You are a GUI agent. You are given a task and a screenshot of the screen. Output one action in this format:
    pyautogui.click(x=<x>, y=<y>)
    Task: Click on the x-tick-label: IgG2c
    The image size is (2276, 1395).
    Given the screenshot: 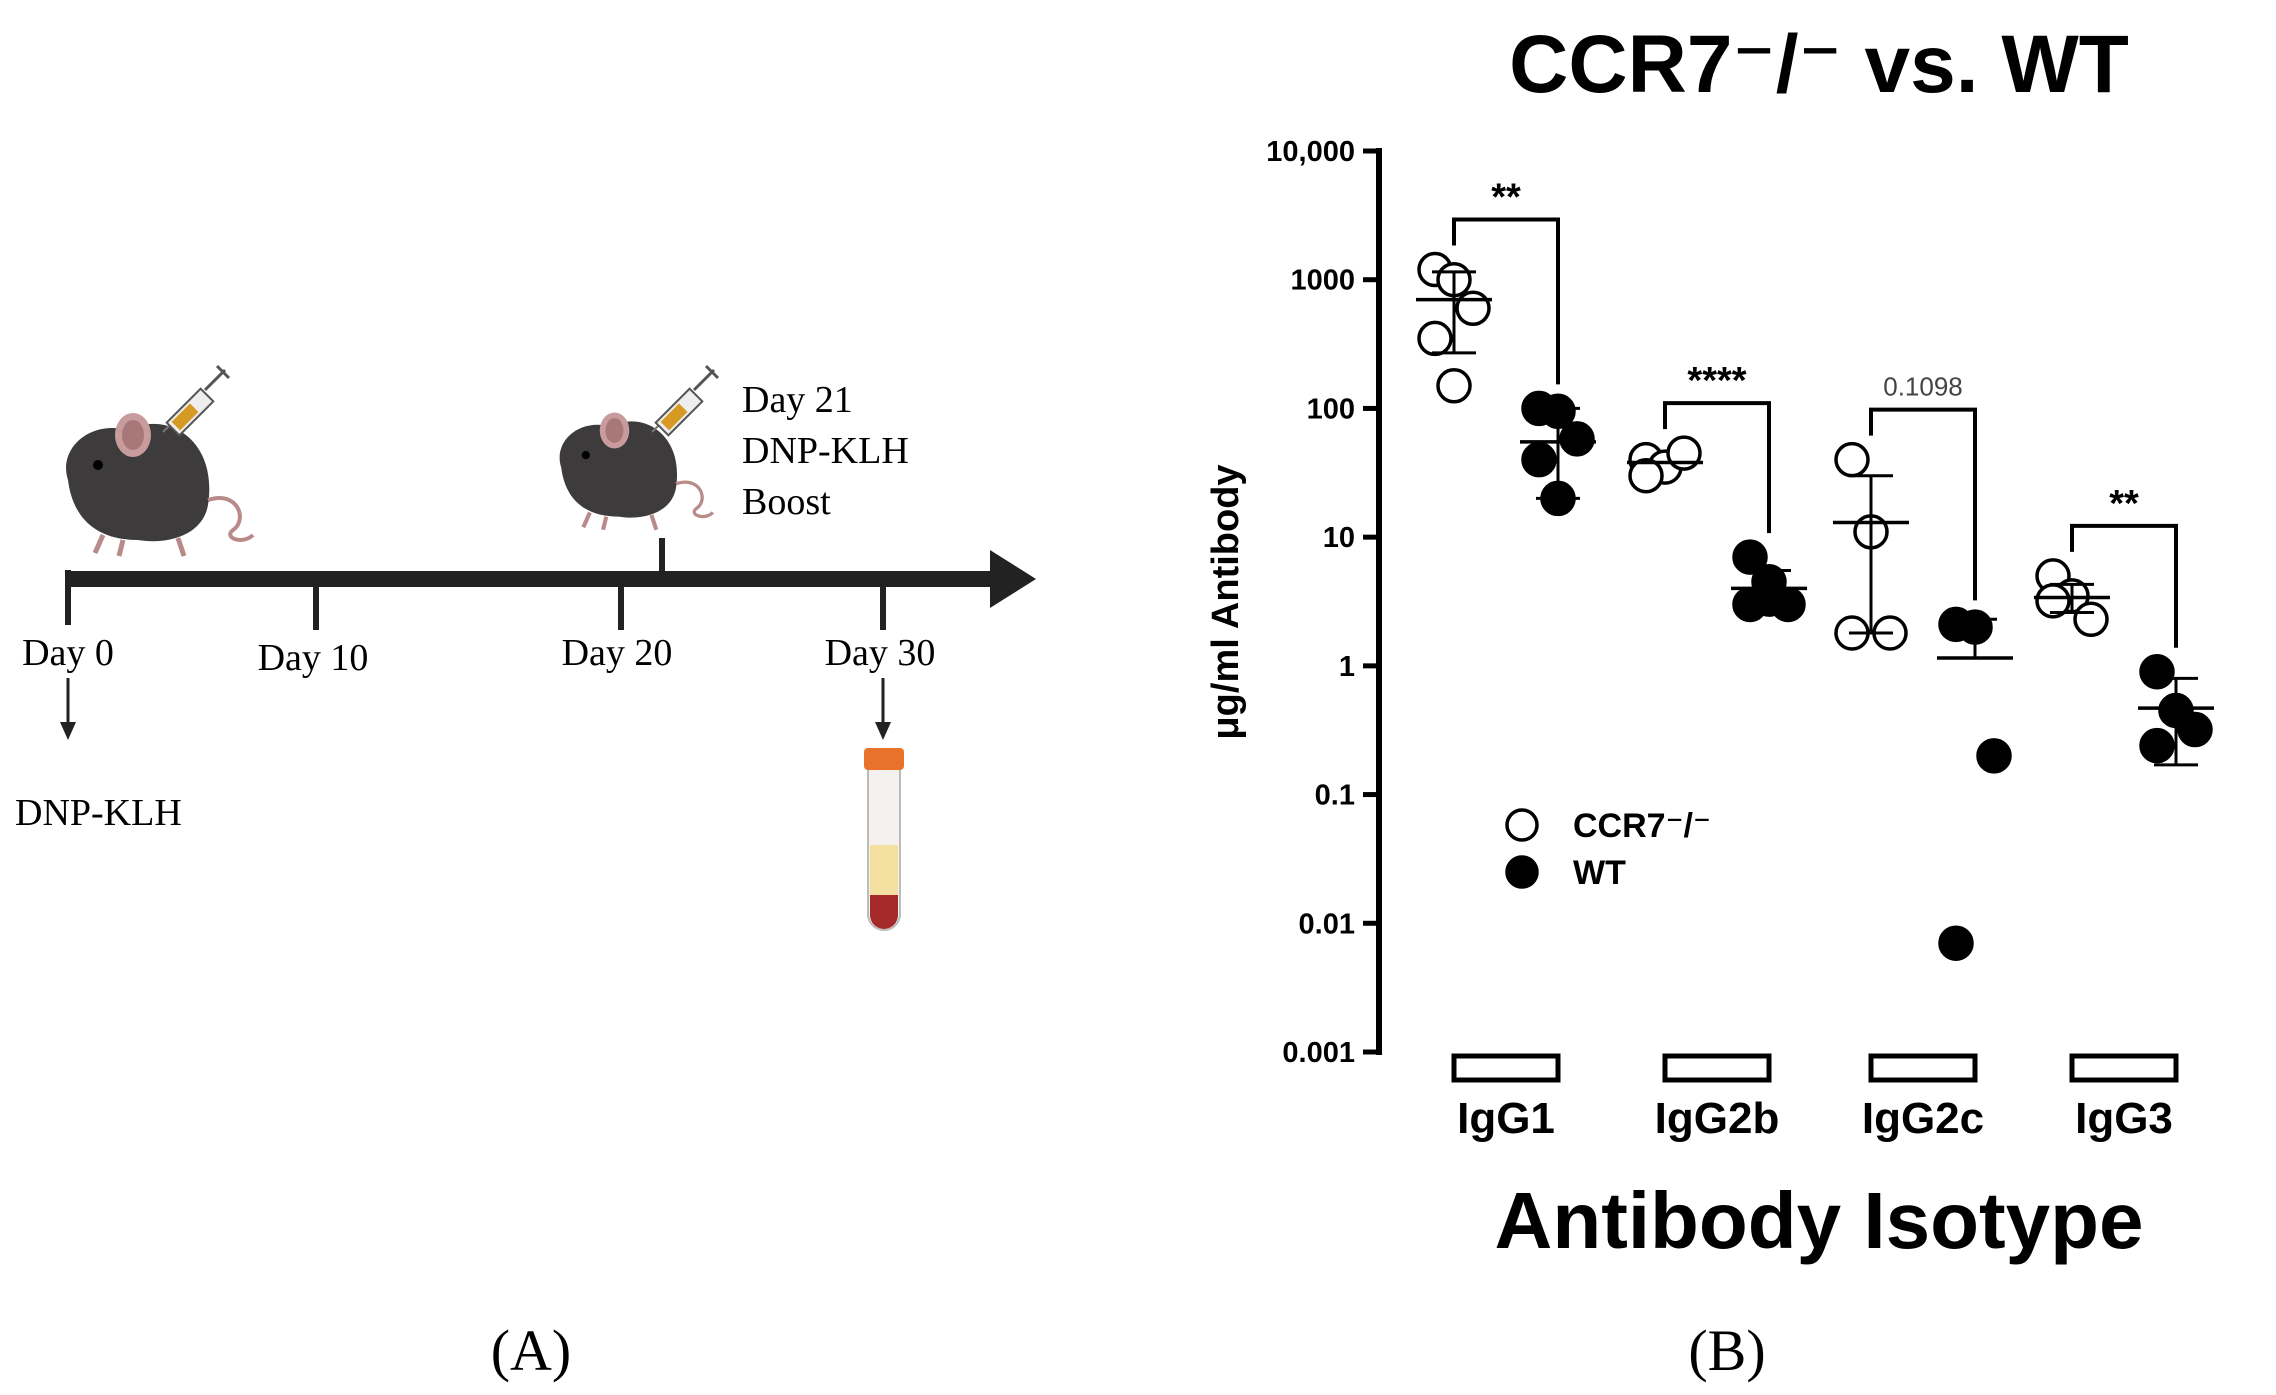 What is the action you would take?
    pyautogui.click(x=1923, y=1118)
    